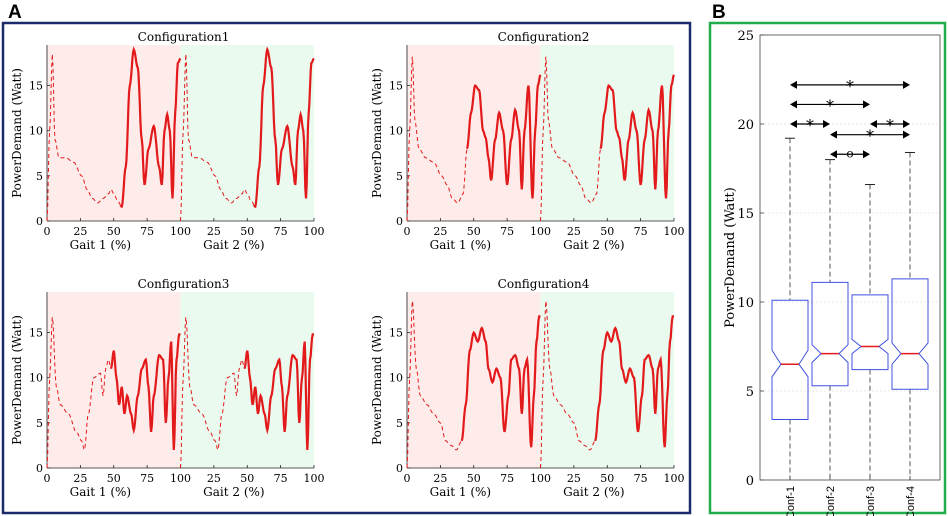 Image resolution: width=948 pixels, height=516 pixels. Describe the element at coordinates (184, 37) in the screenshot. I see `subplot-title: Configuration1` at that location.